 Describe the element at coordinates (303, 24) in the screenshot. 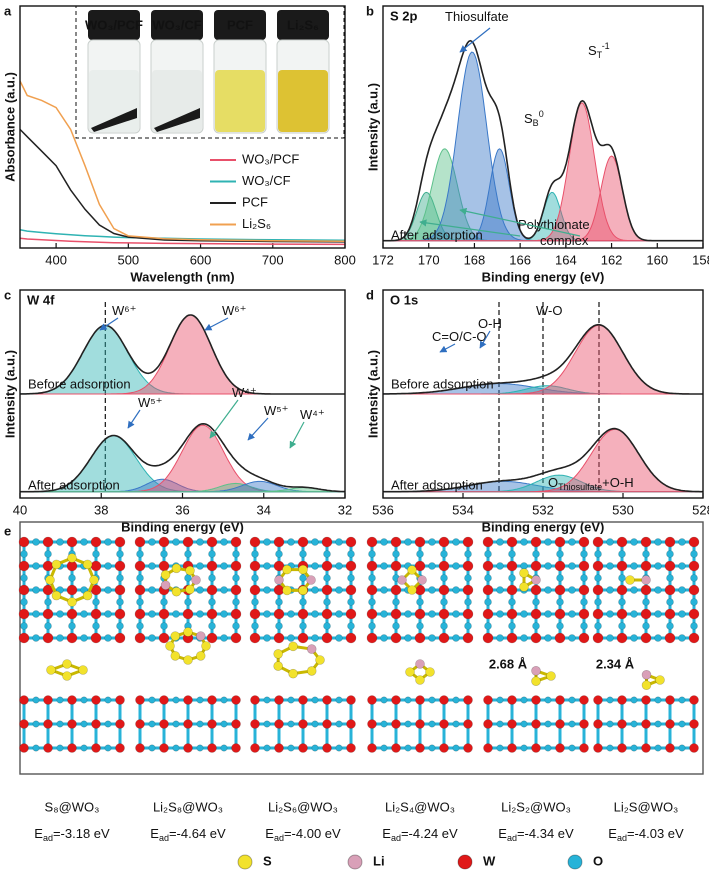

I see `vial-label: Li₂S₆` at that location.